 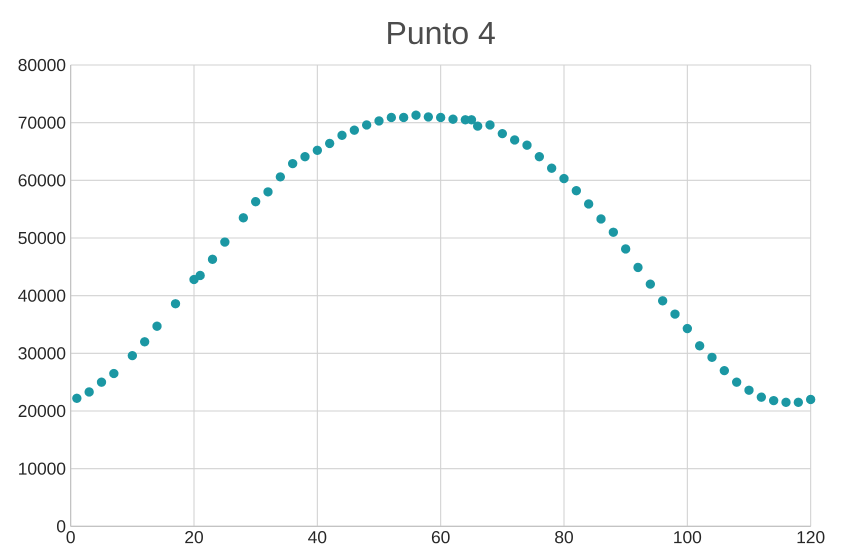 What do you see at coordinates (42, 353) in the screenshot?
I see `y-tick-label: 30000` at bounding box center [42, 353].